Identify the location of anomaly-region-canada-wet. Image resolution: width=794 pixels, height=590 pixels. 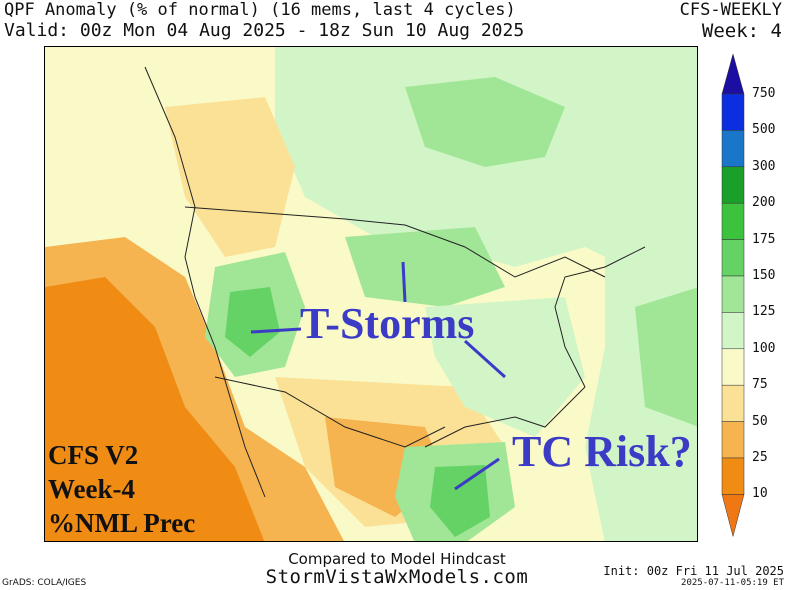
(485, 122).